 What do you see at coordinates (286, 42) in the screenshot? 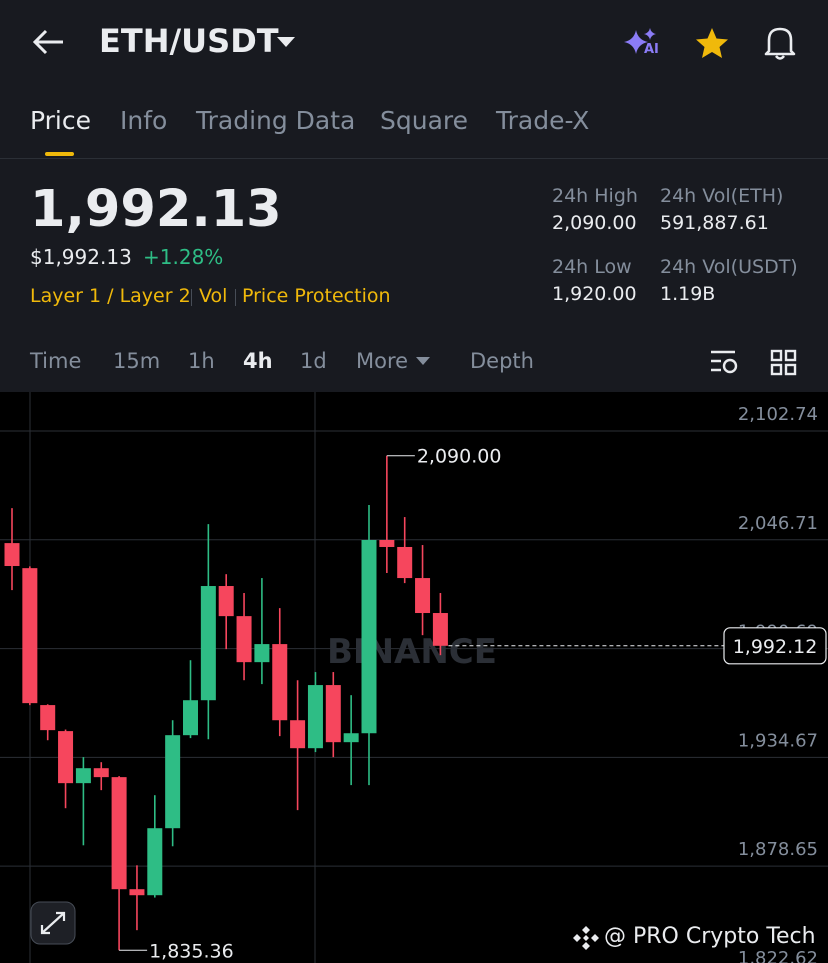
I see `pair-dropdown` at bounding box center [286, 42].